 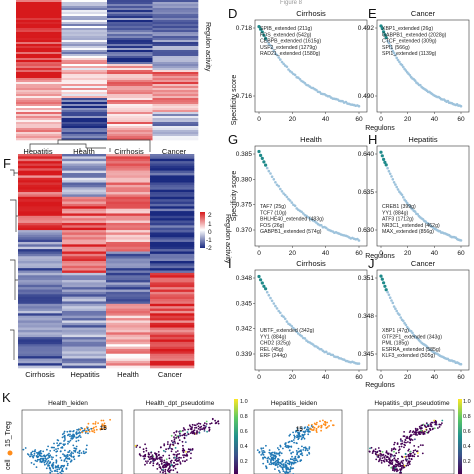 What do you see at coordinates (412, 337) in the screenshot?
I see `regulon-annotation: GTF2F1_extended (343g)` at bounding box center [412, 337].